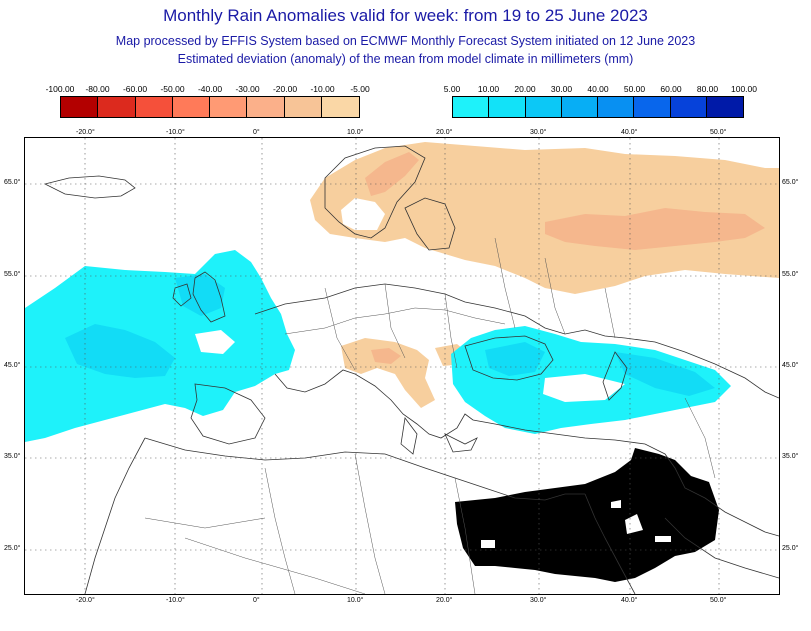  Describe the element at coordinates (707, 89) in the screenshot. I see `legend-label: 80.00` at that location.